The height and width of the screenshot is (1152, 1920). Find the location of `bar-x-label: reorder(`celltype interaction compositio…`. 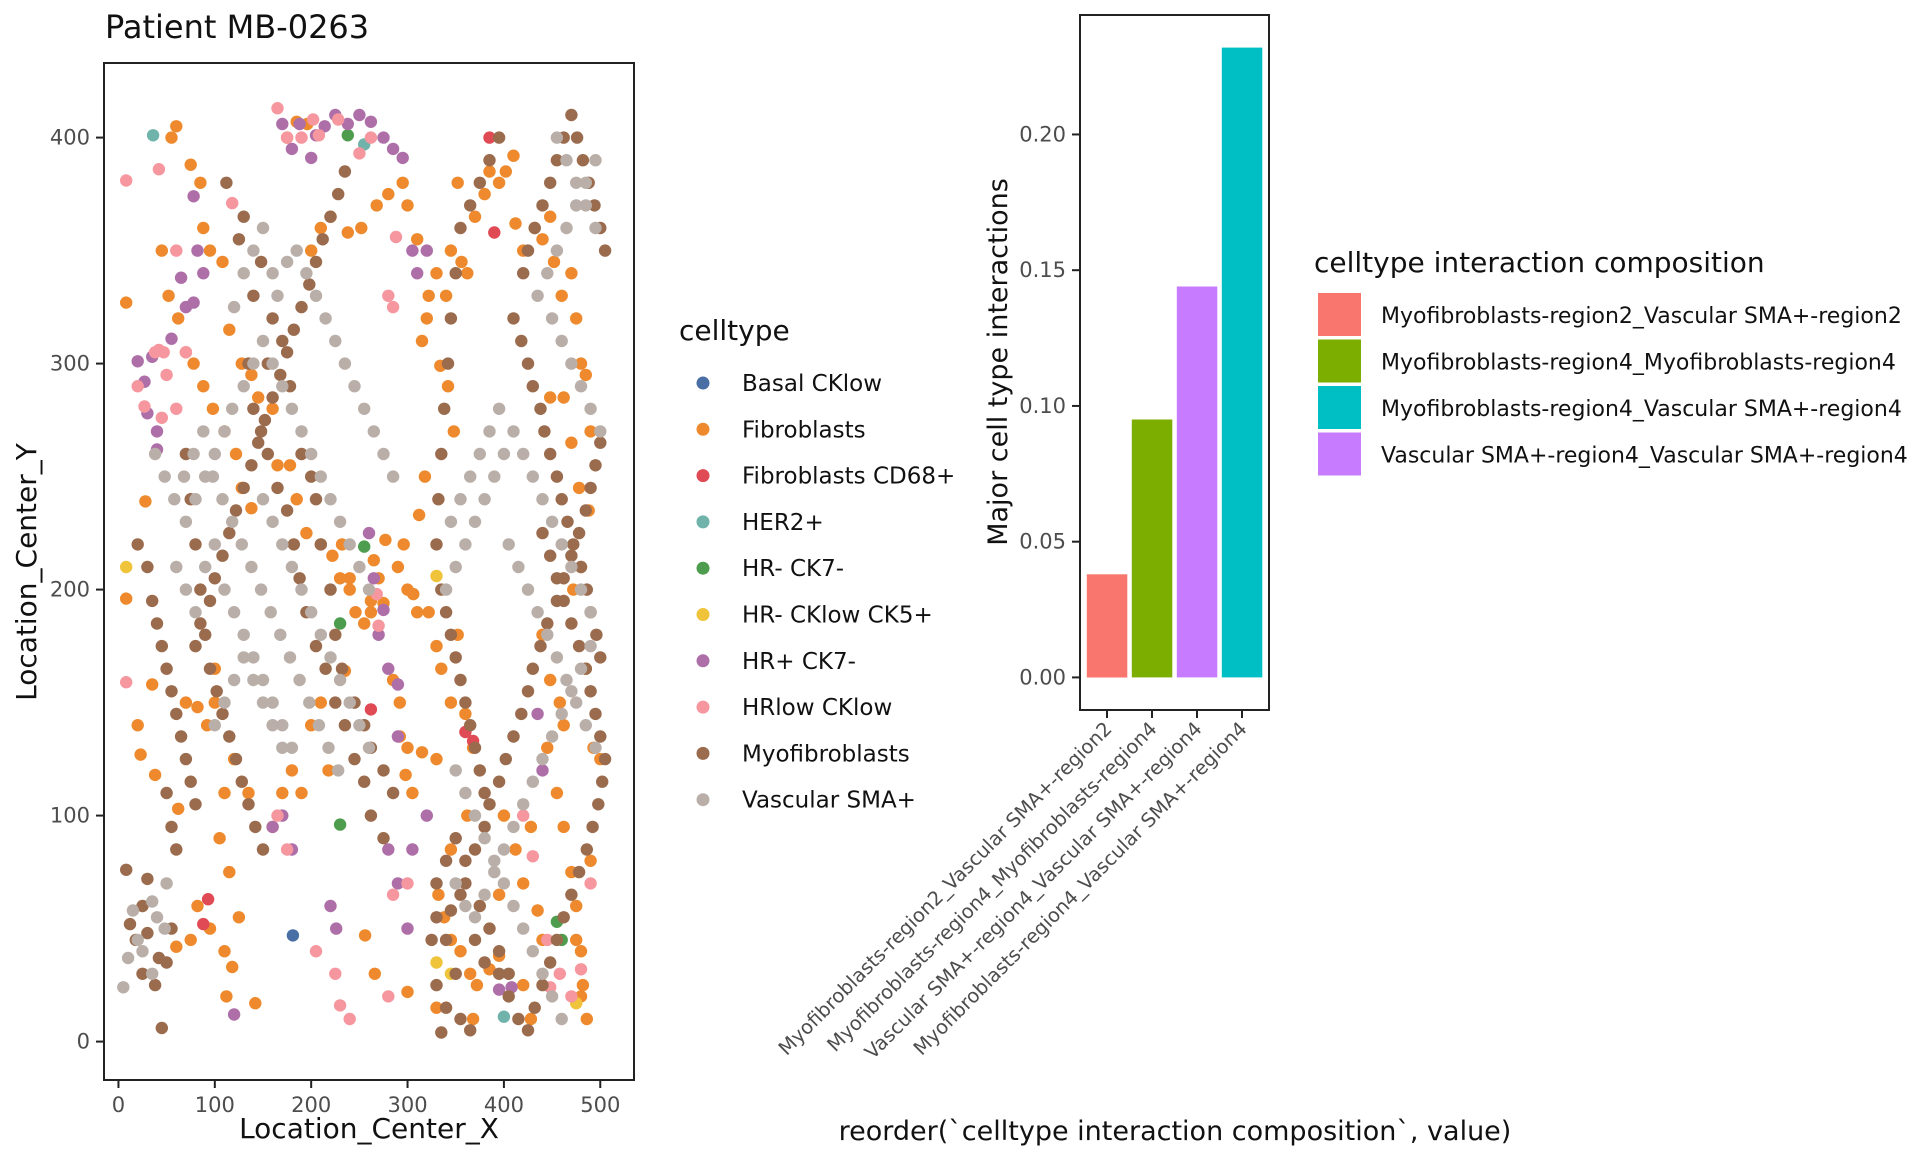

bar-x-label: reorder(`celltype interaction compositio… is located at coordinates (1175, 1131).